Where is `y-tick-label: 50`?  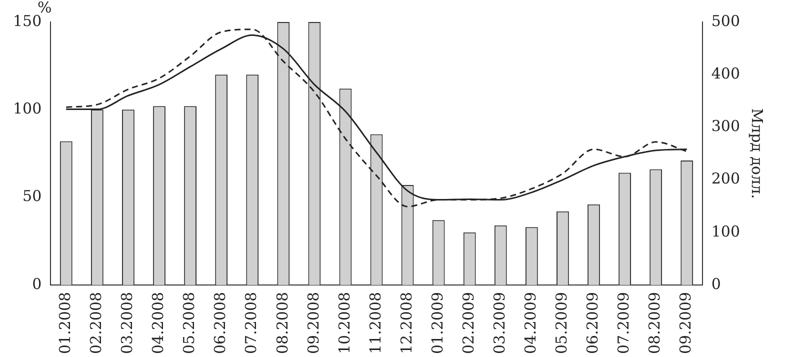 y-tick-label: 50 is located at coordinates (32, 196).